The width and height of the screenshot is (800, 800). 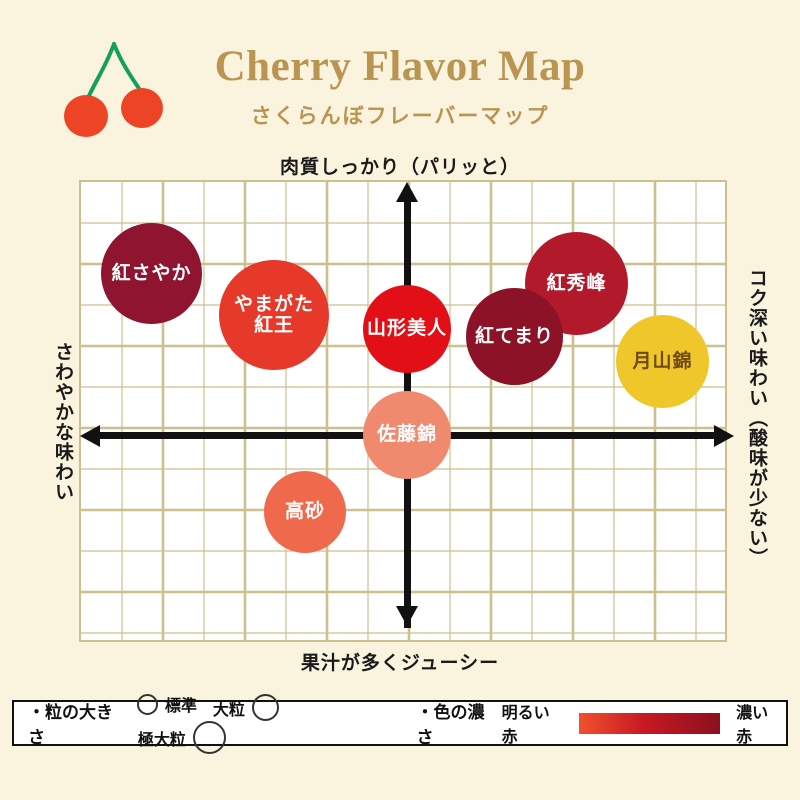 I want to click on page-title: Cherry Flavor Map, so click(x=400, y=66).